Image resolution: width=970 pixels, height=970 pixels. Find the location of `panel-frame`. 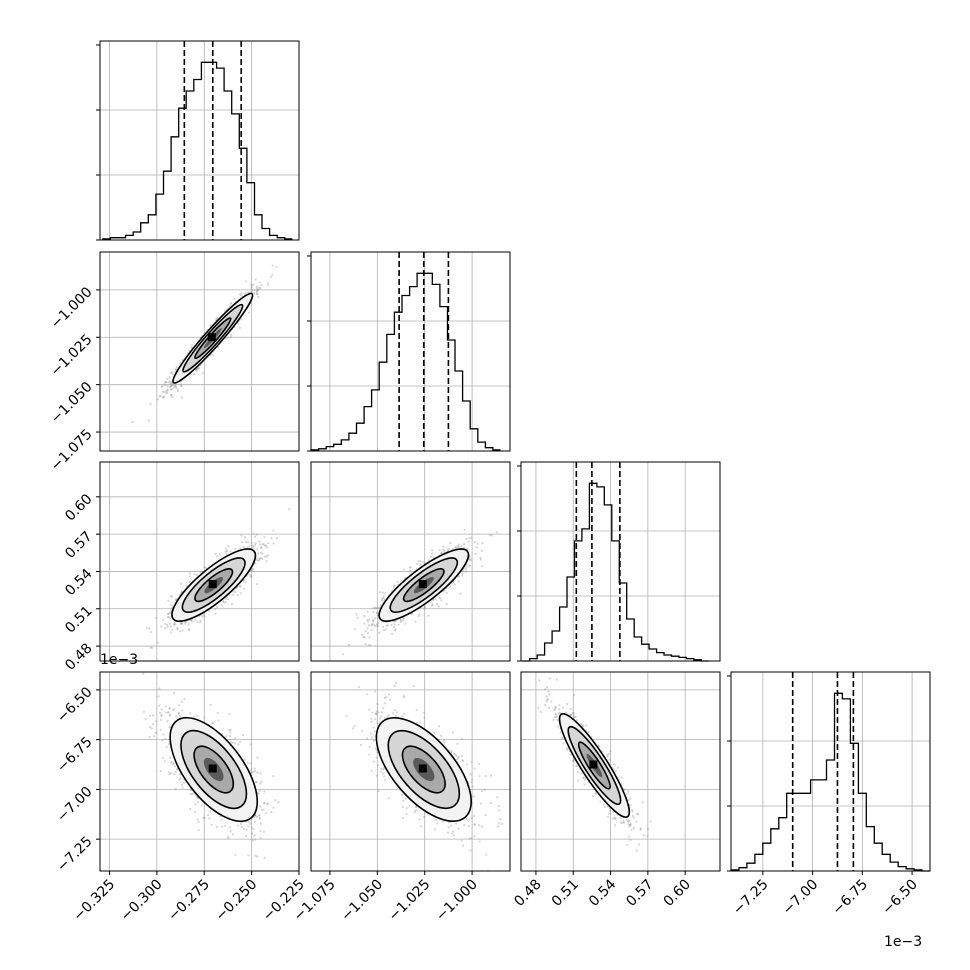

panel-frame is located at coordinates (199, 351).